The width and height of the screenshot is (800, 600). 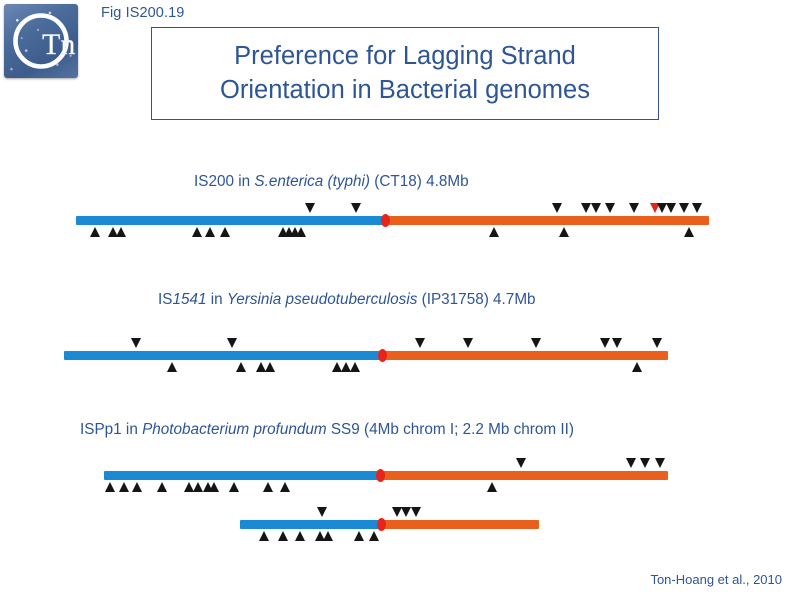 What do you see at coordinates (381, 524) in the screenshot?
I see `track-ispp1-chrom2-origin-marker` at bounding box center [381, 524].